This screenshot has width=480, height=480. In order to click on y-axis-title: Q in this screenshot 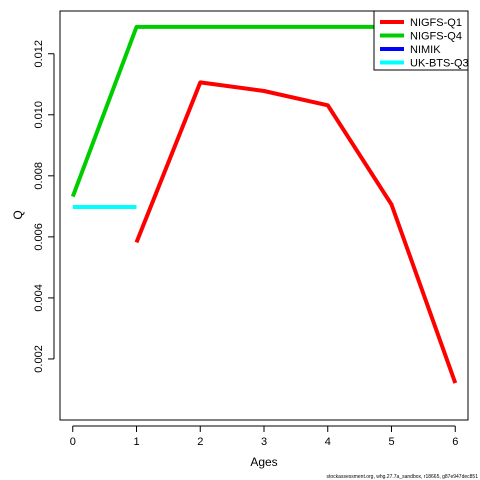, I will do `click(18, 214)`.